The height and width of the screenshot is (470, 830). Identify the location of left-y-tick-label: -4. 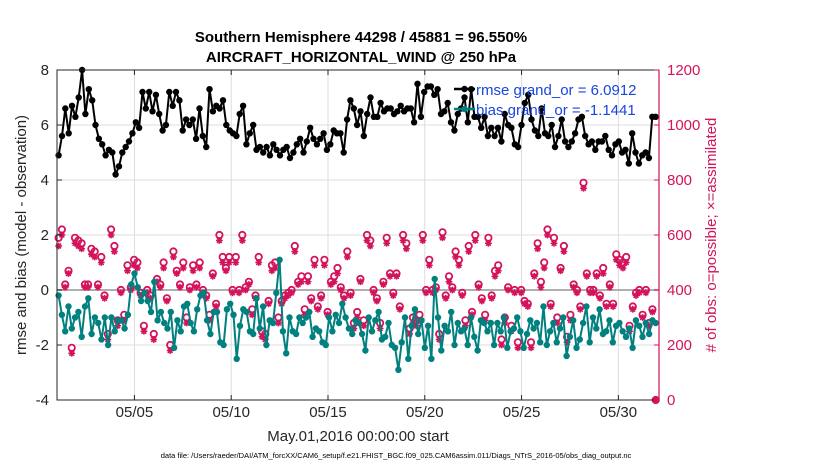
(42, 400).